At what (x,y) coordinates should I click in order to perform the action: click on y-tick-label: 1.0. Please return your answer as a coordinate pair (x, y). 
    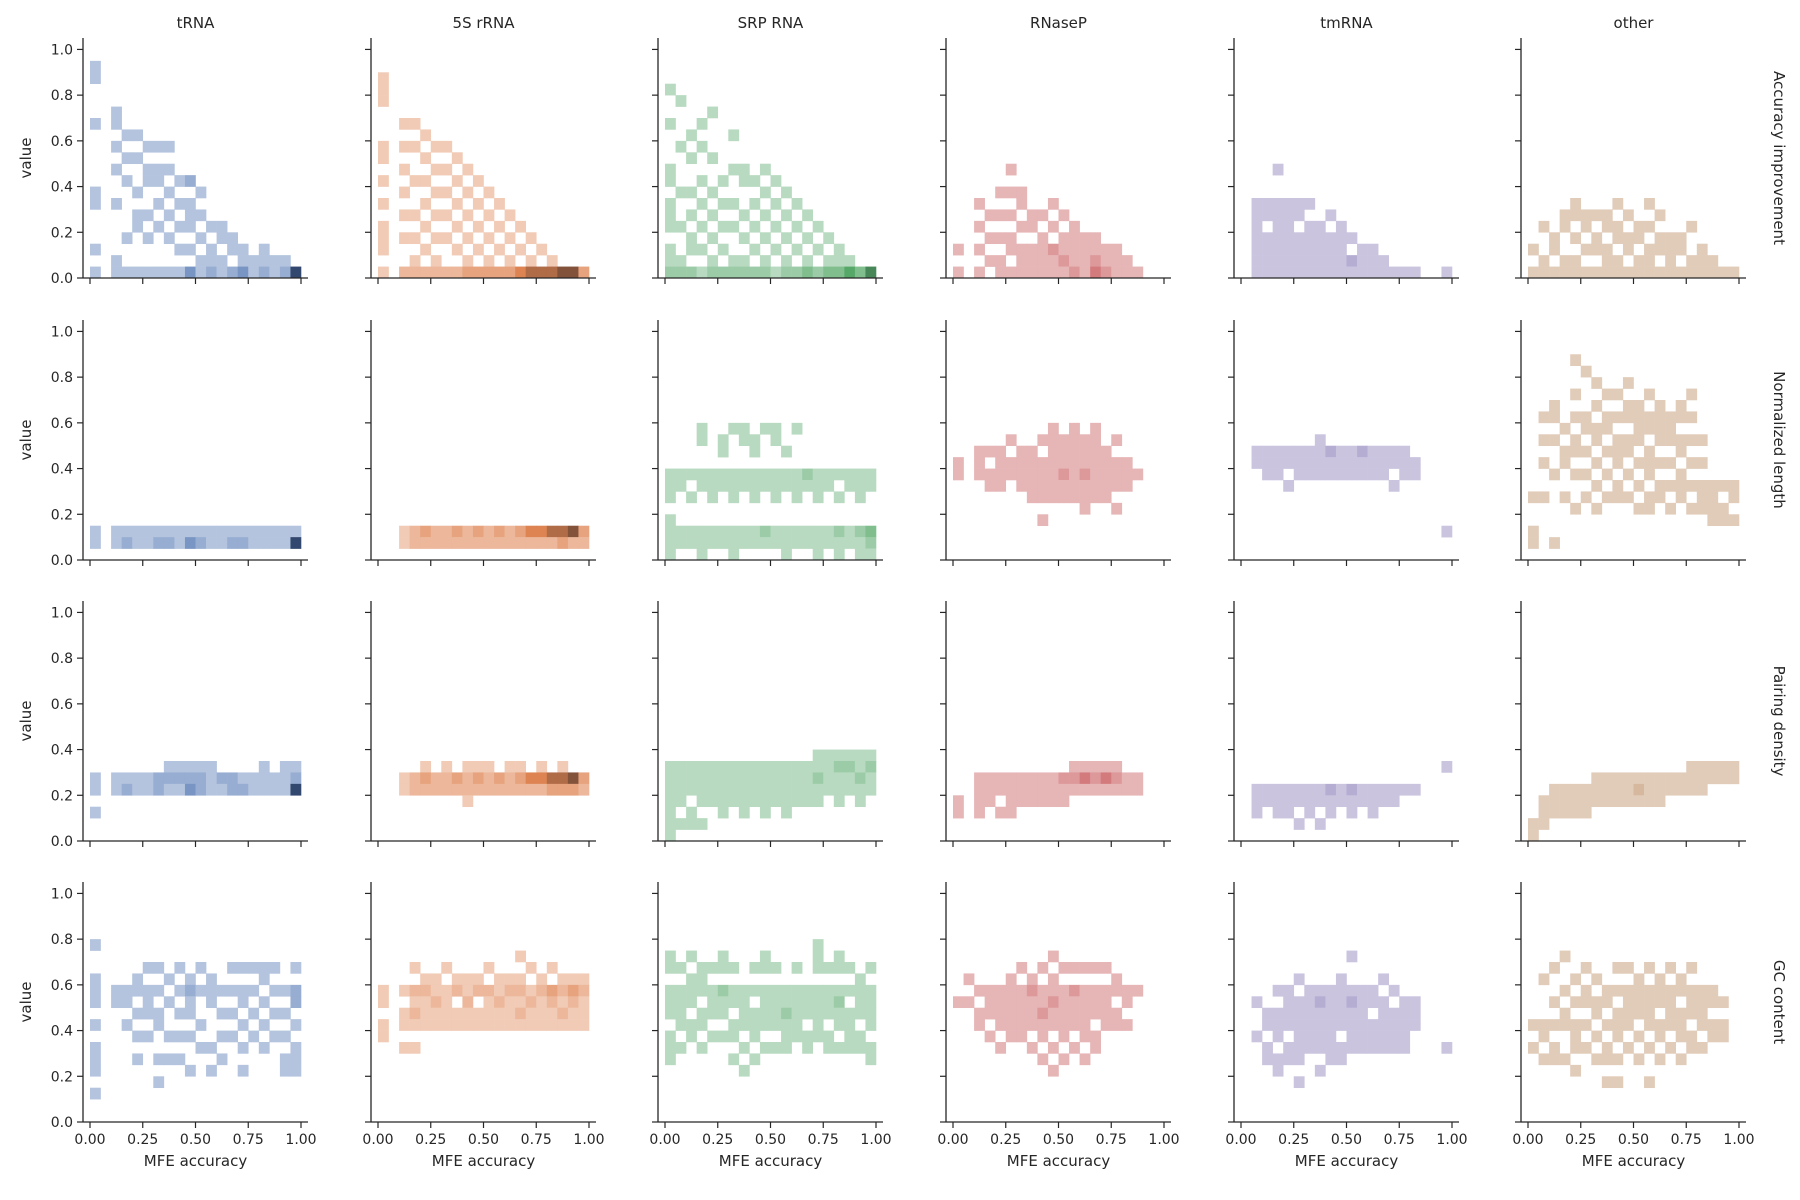
    Looking at the image, I should click on (62, 50).